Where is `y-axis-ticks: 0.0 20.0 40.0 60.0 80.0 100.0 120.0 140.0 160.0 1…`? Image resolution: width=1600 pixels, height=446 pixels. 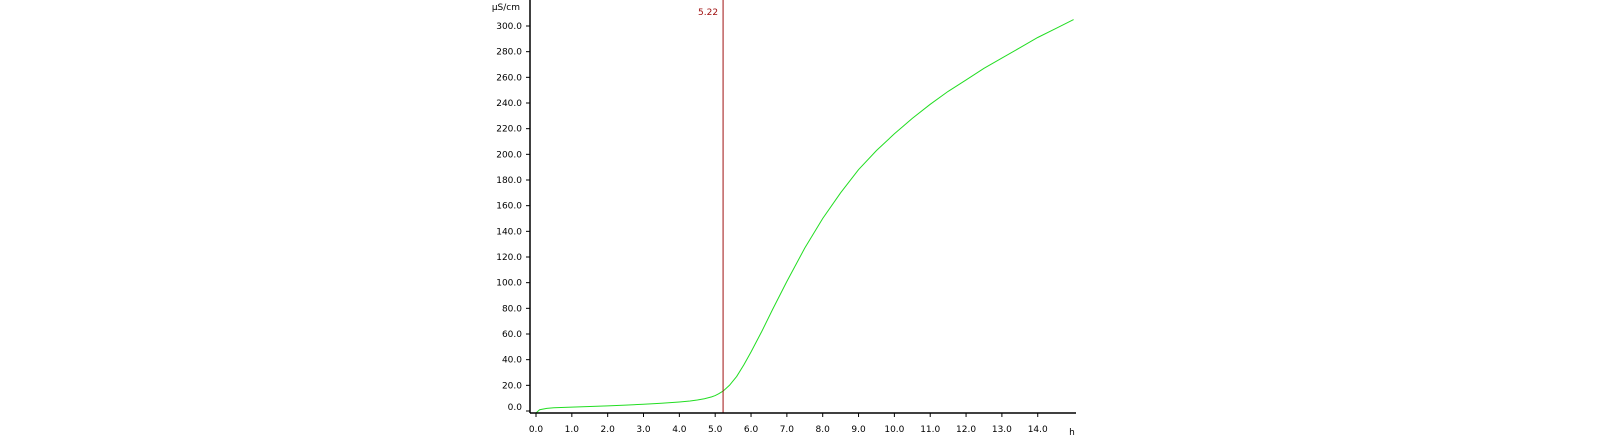
y-axis-ticks: 0.0 20.0 40.0 60.0 80.0 100.0 120.0 140.0 160.0 1… is located at coordinates (513, 217).